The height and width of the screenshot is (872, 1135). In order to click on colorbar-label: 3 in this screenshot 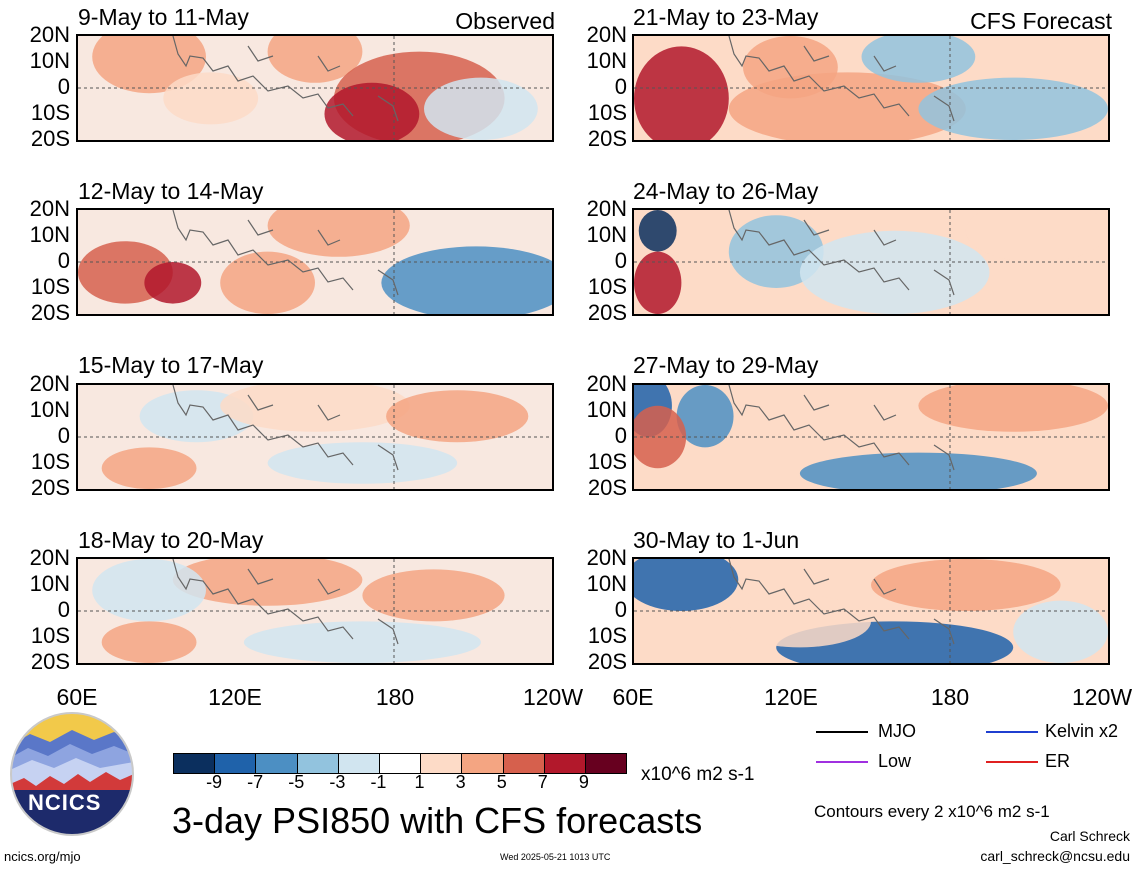, I will do `click(460, 782)`.